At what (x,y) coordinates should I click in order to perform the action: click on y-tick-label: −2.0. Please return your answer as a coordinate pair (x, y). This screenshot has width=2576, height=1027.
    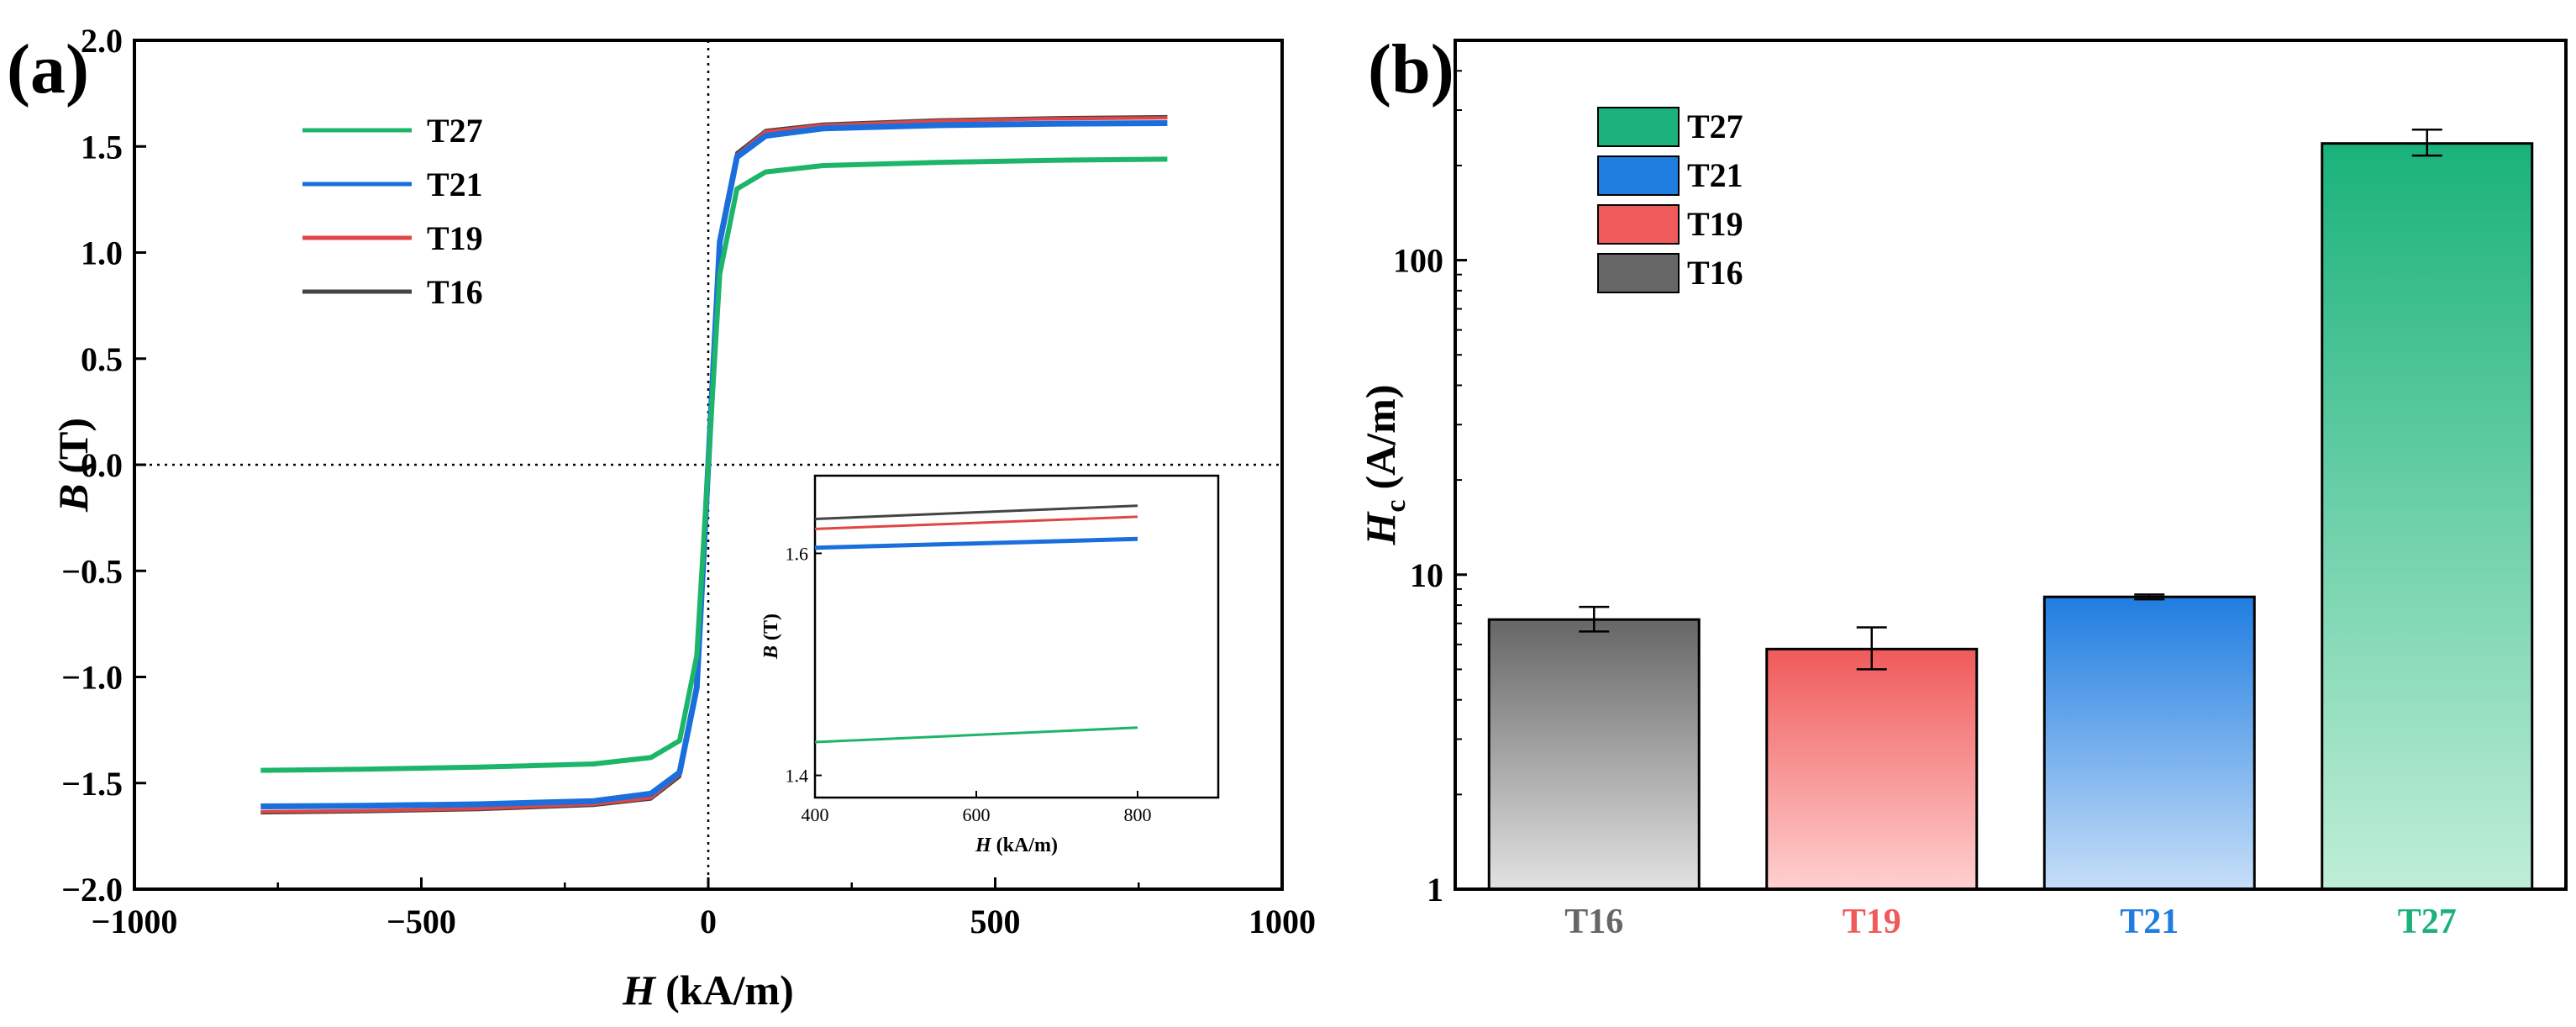
    Looking at the image, I should click on (92, 889).